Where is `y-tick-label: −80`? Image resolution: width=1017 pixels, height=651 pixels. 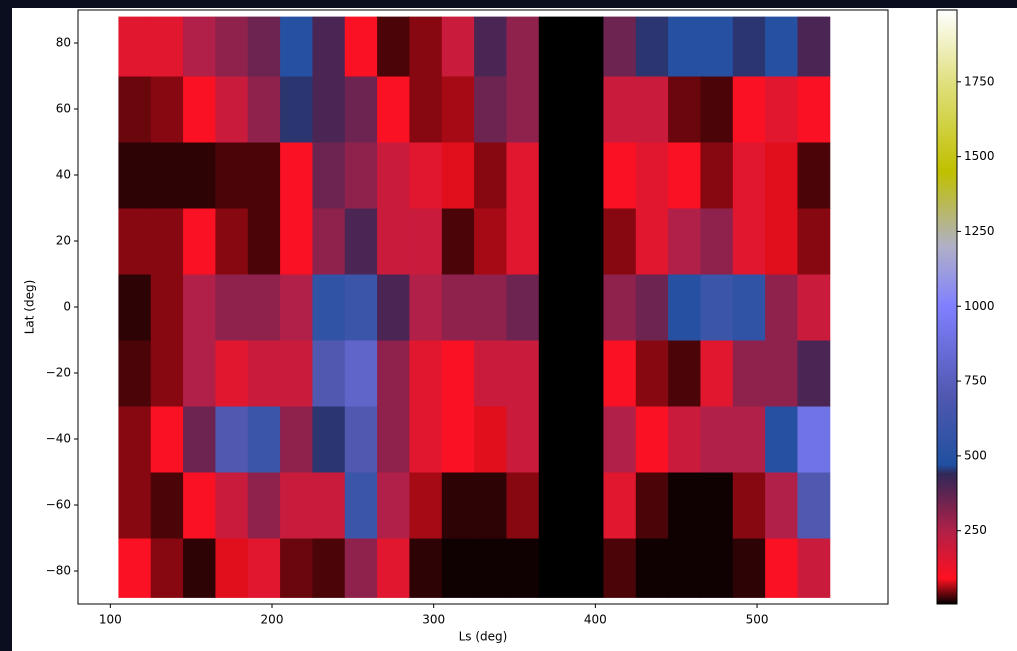 y-tick-label: −80 is located at coordinates (58, 571).